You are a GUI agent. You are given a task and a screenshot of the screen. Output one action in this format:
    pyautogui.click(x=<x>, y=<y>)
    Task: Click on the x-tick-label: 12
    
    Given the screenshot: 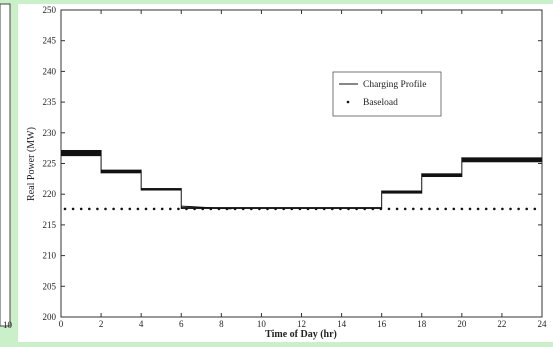 What is the action you would take?
    pyautogui.click(x=301, y=324)
    